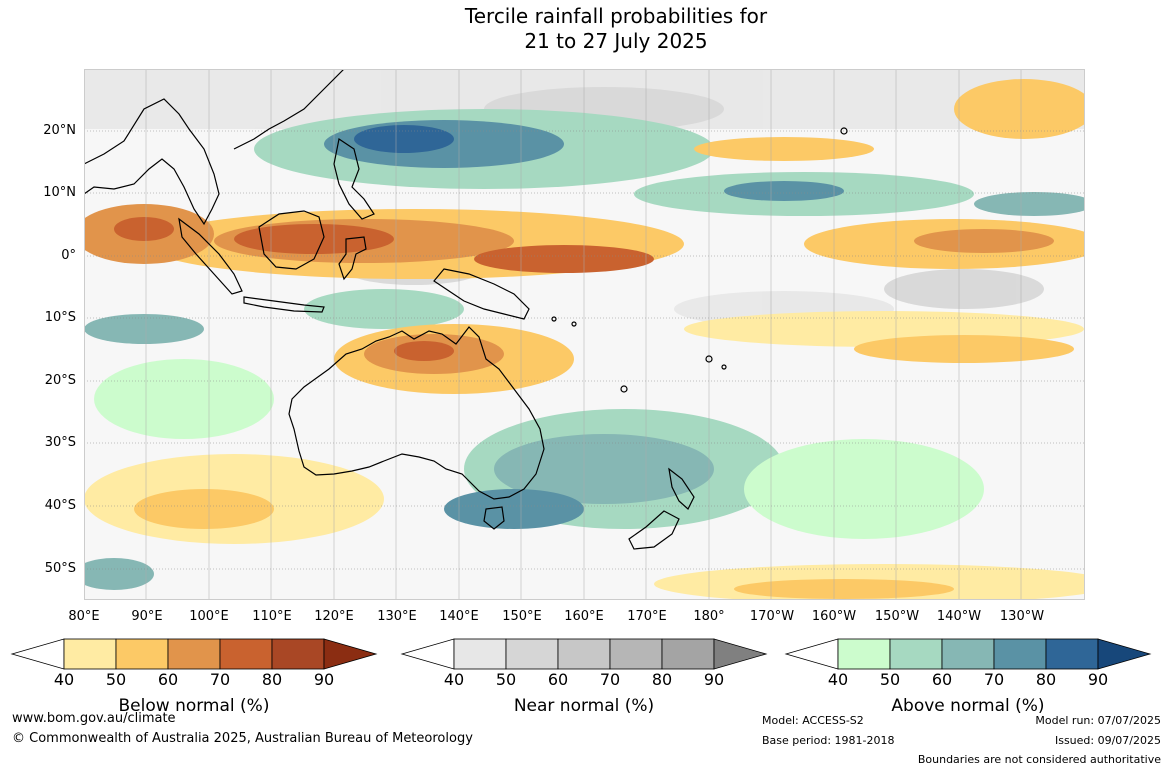 This screenshot has width=1173, height=770. What do you see at coordinates (772, 616) in the screenshot?
I see `lon-label: 170°W` at bounding box center [772, 616].